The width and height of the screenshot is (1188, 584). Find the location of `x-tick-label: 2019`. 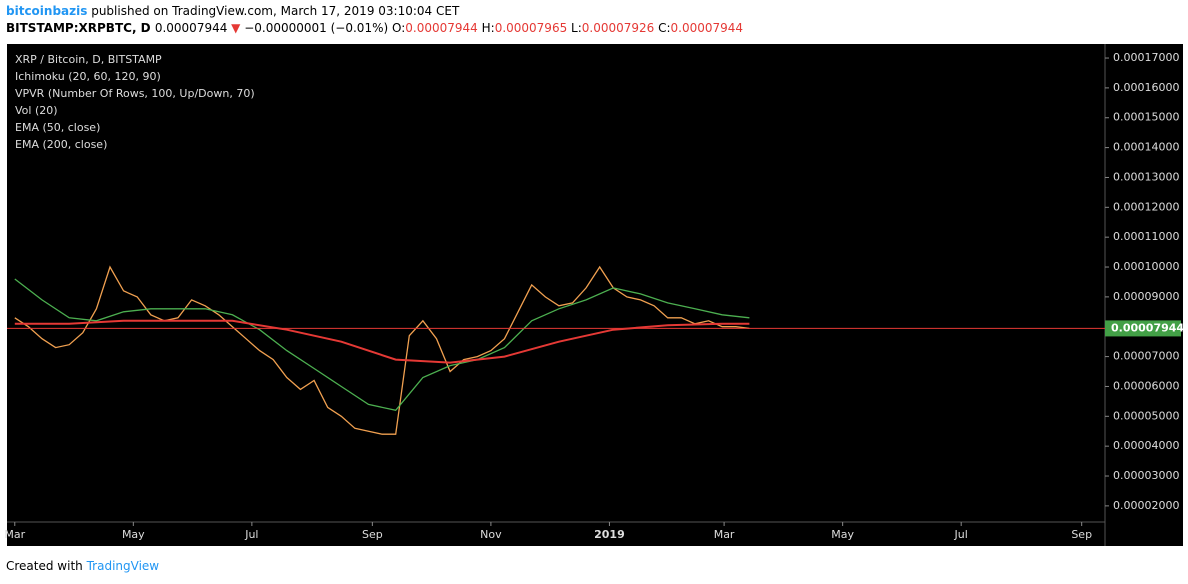

x-tick-label: 2019 is located at coordinates (609, 534).